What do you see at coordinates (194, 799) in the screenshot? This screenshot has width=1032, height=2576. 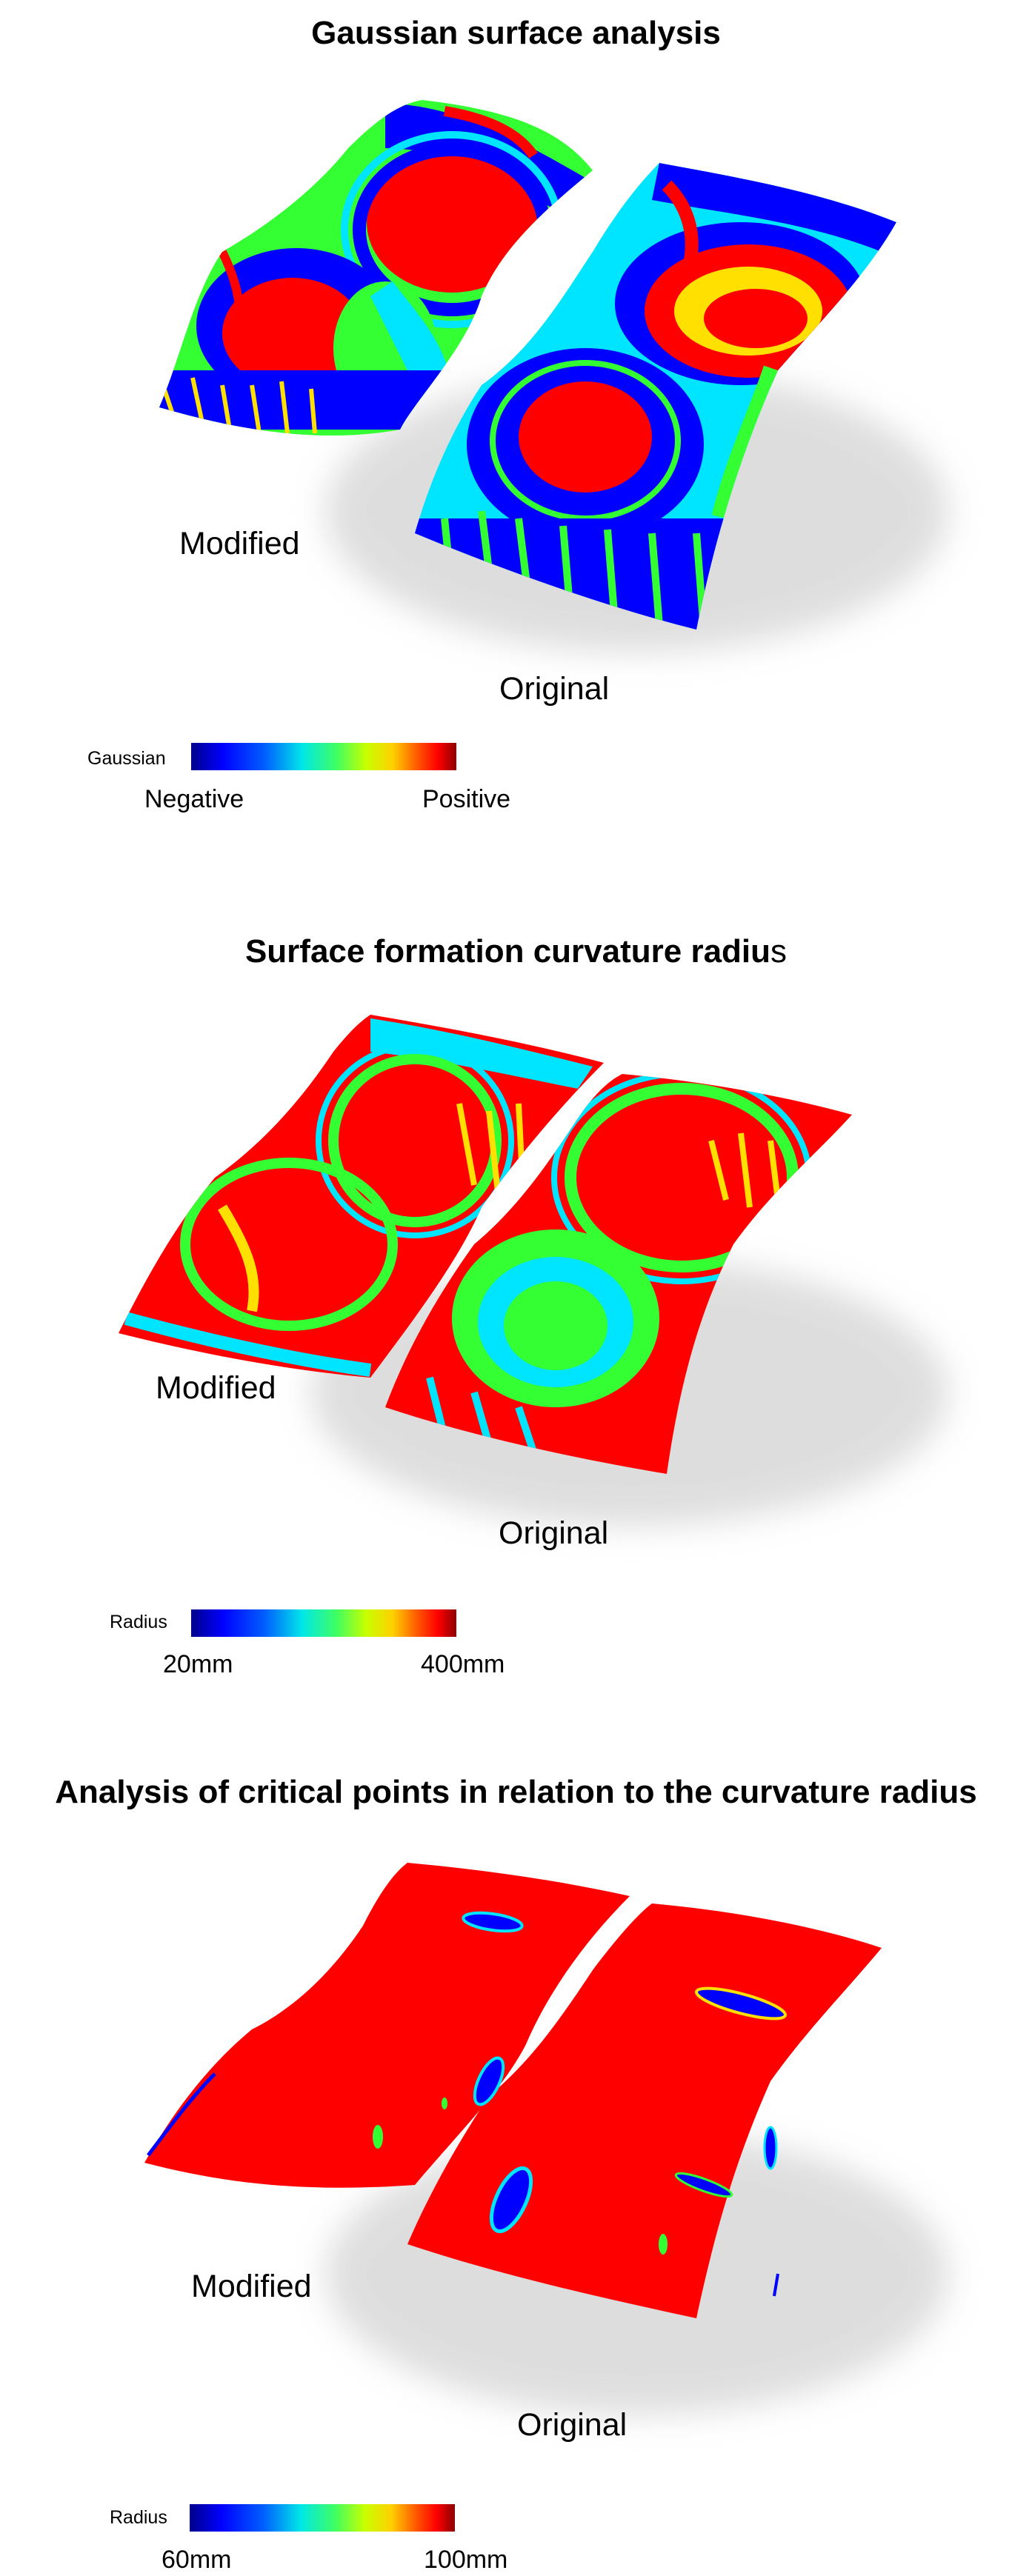 I see `legend-min-label: Negative` at bounding box center [194, 799].